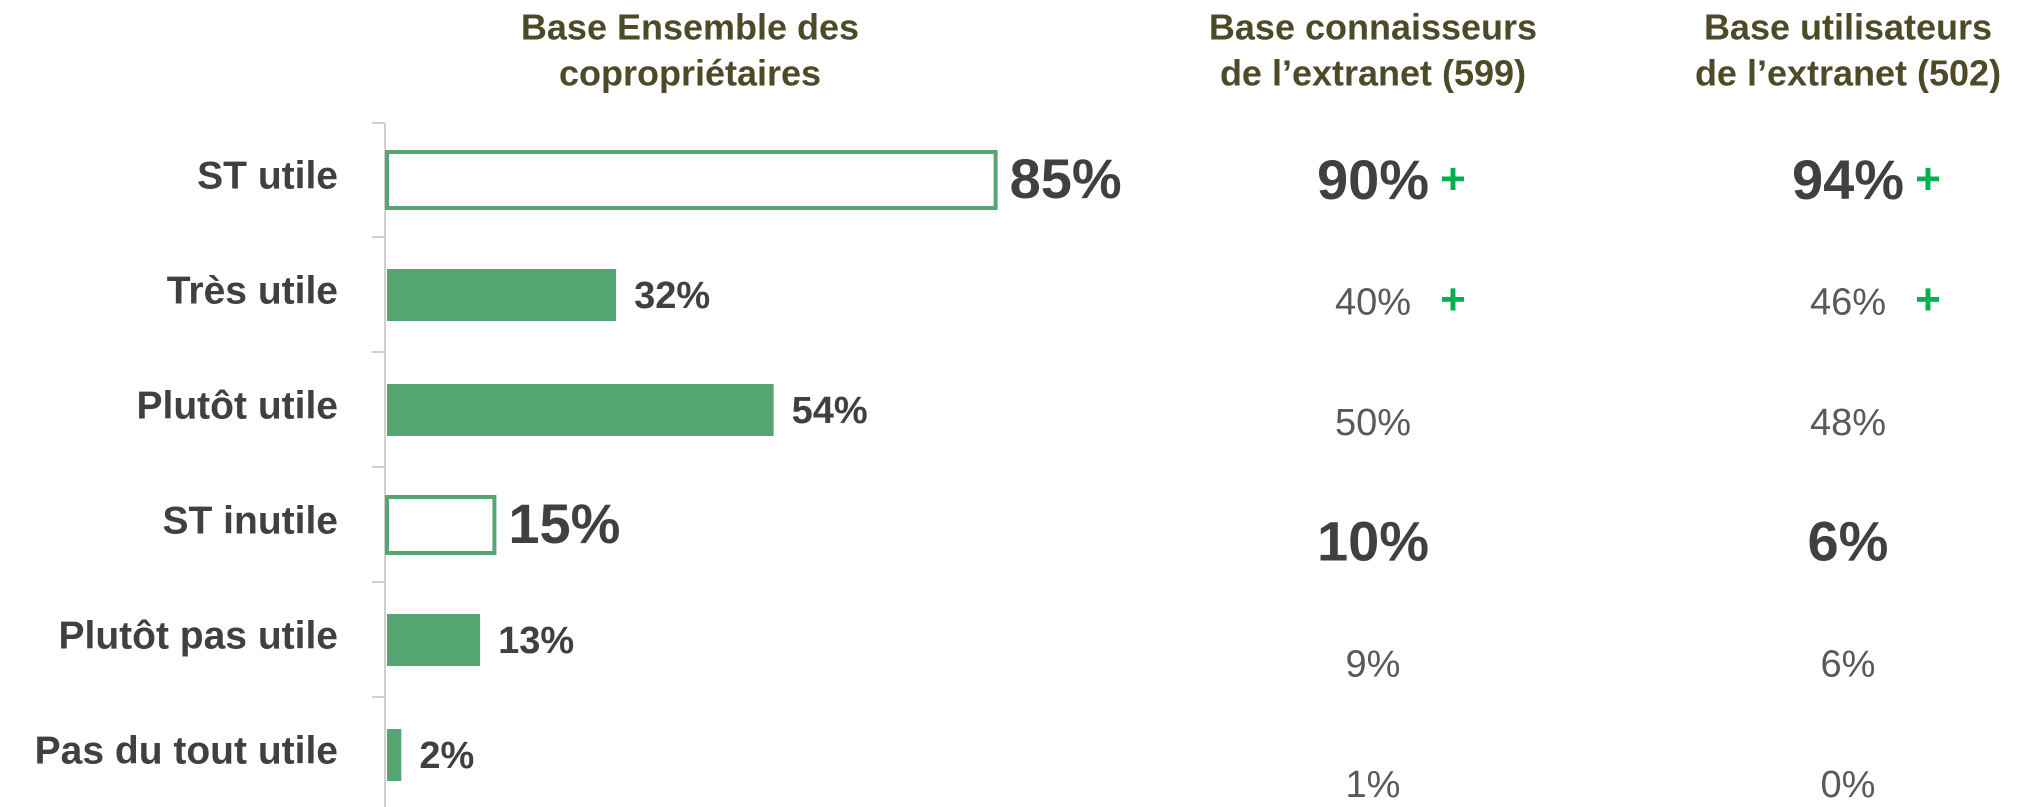 The width and height of the screenshot is (2022, 807). Describe the element at coordinates (252, 290) in the screenshot. I see `category-label: Très utile` at that location.